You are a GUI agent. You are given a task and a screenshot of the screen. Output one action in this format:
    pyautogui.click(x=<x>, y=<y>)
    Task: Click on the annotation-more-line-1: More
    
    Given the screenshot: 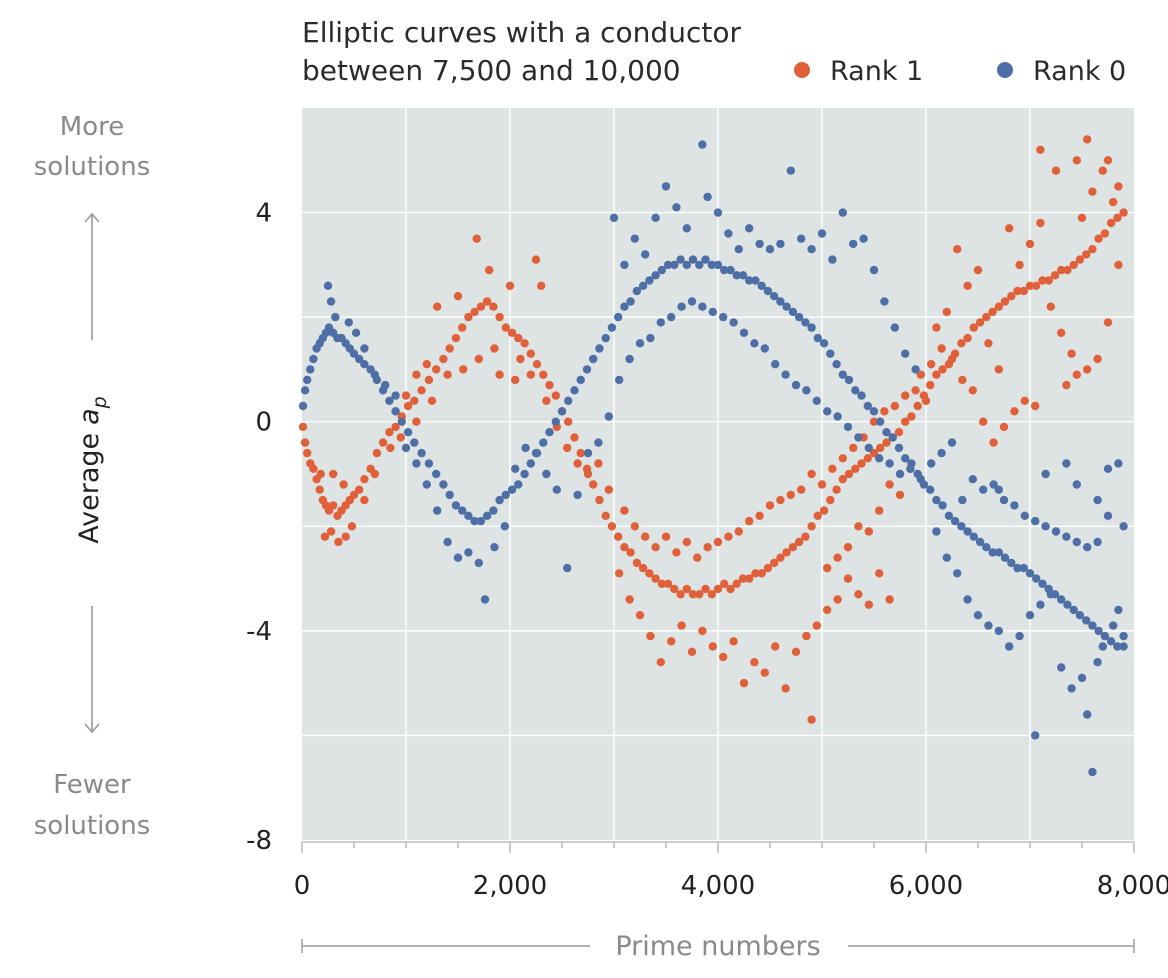 What is the action you would take?
    pyautogui.click(x=92, y=127)
    